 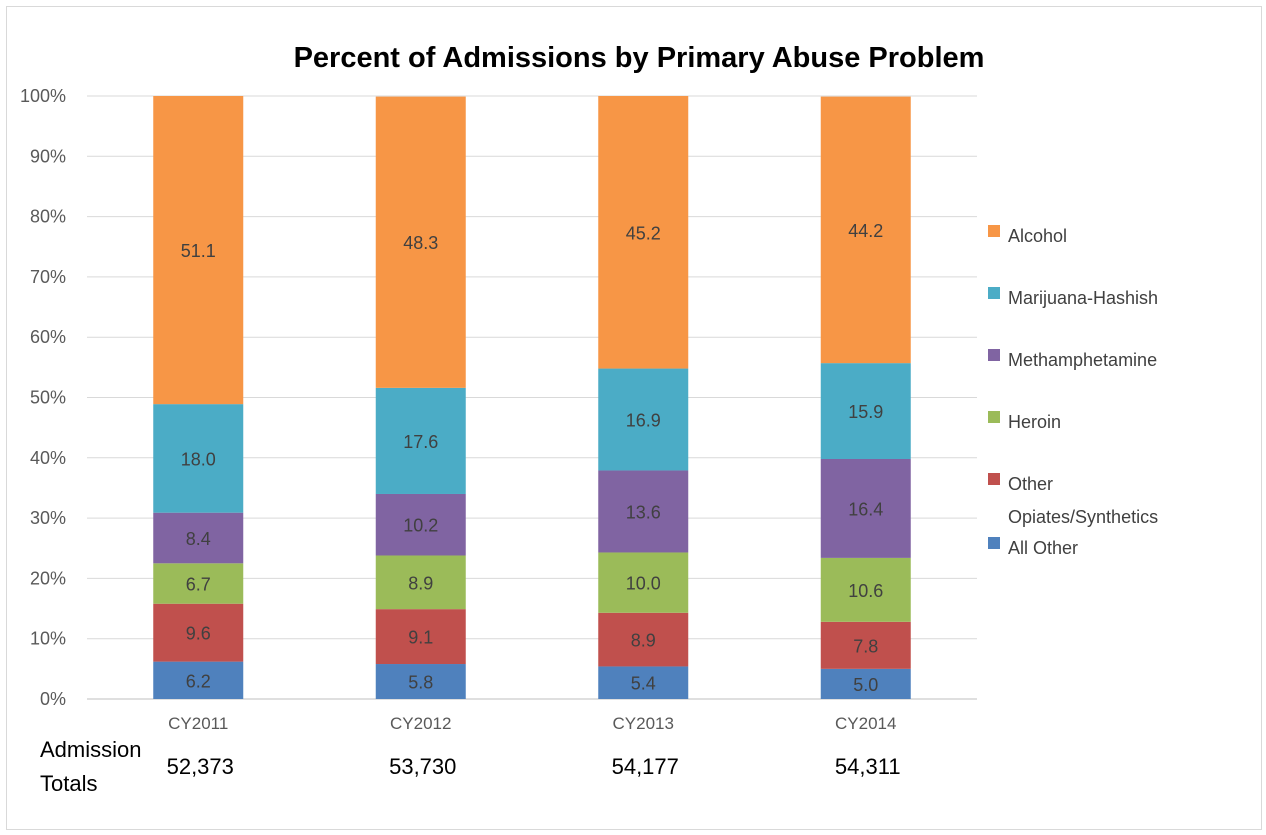 I want to click on legend-label: All Other, so click(x=1043, y=548).